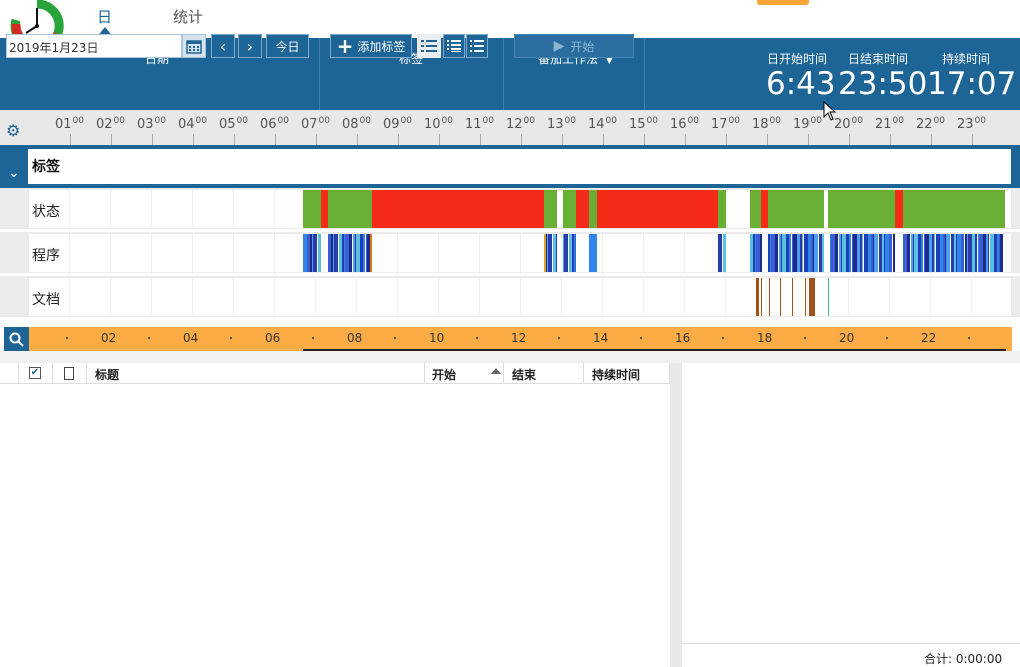 The width and height of the screenshot is (1020, 667). Describe the element at coordinates (520, 209) in the screenshot. I see `status-track` at that location.